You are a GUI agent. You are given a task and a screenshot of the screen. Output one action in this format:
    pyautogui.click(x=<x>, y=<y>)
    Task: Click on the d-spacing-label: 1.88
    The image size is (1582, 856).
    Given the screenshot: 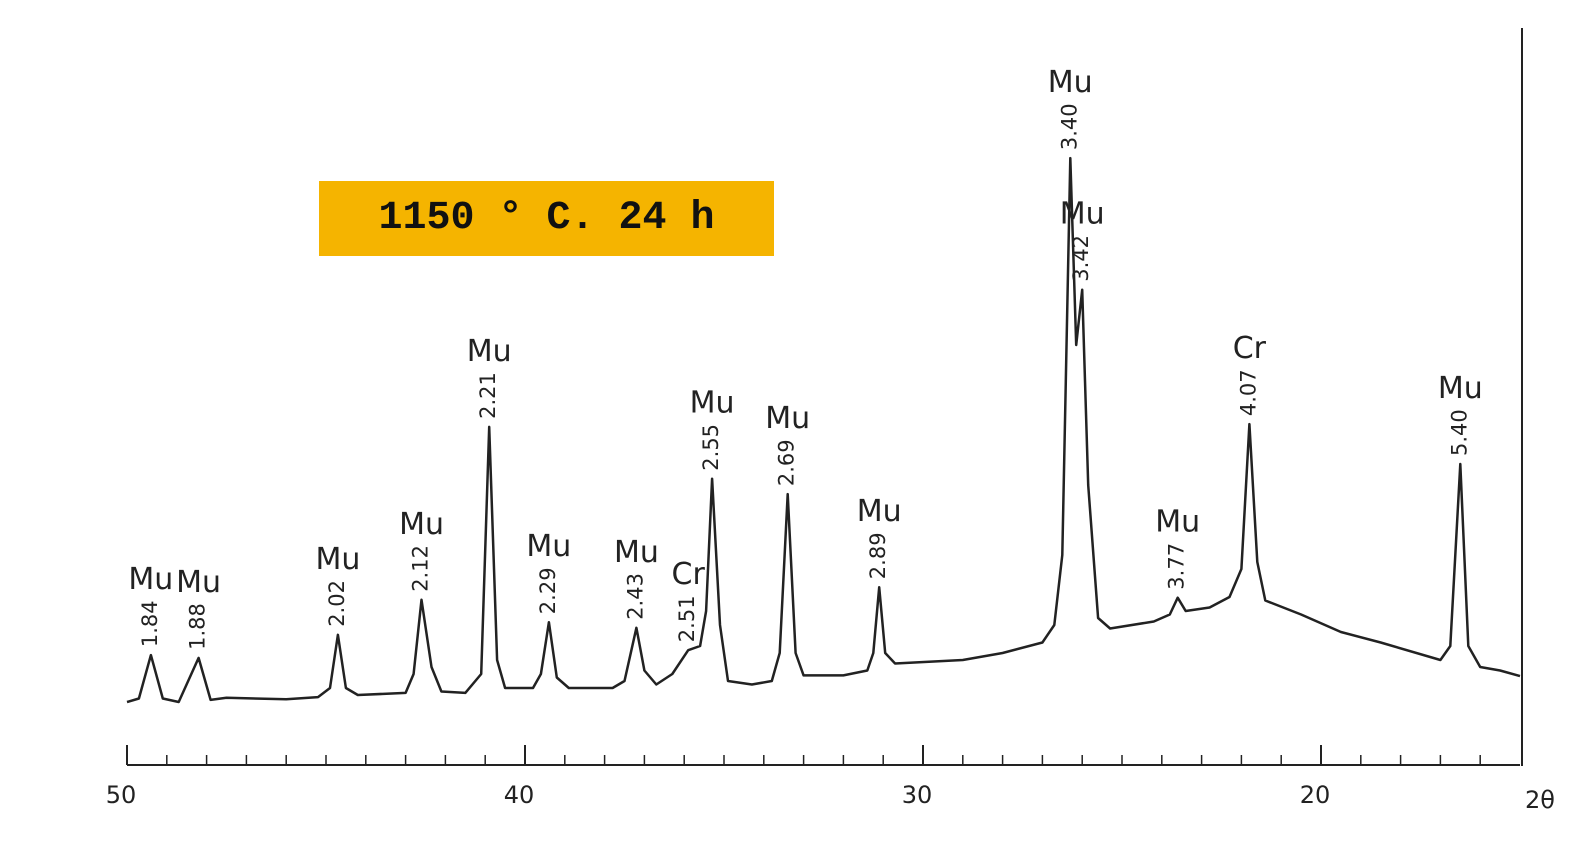 What is the action you would take?
    pyautogui.click(x=198, y=626)
    